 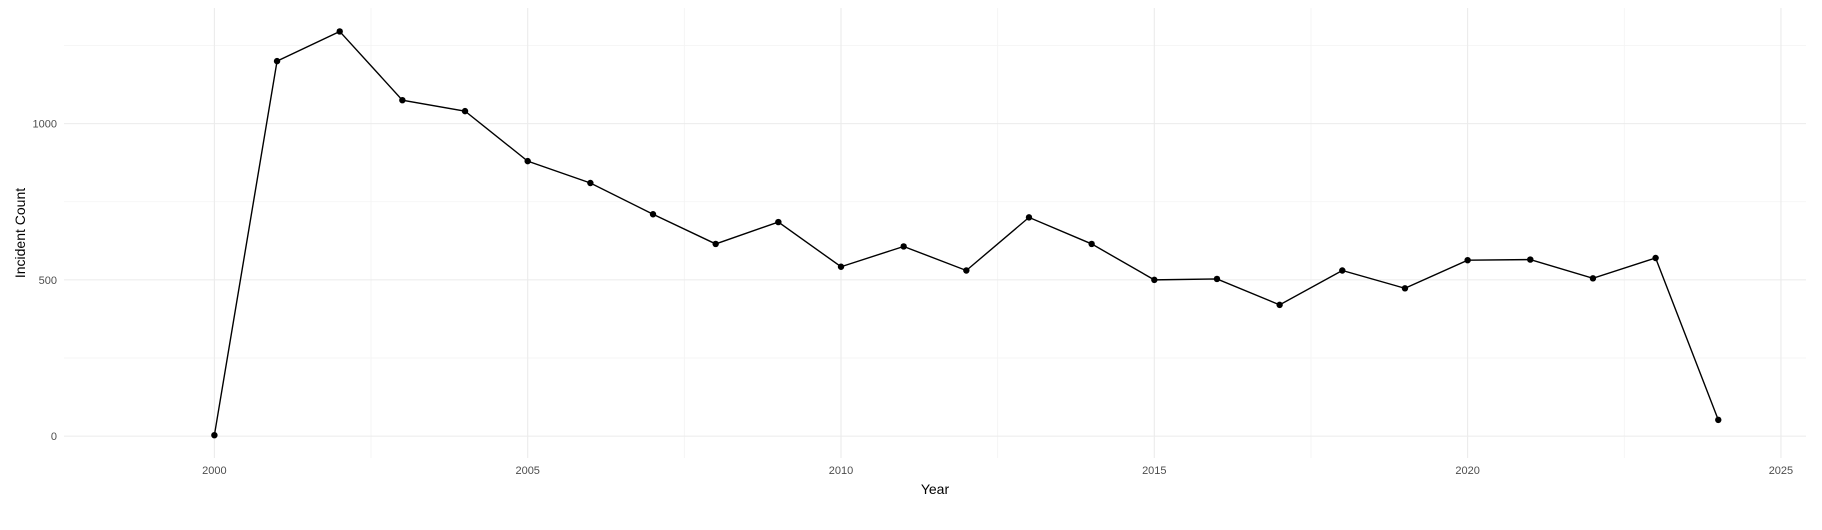 What do you see at coordinates (527, 471) in the screenshot?
I see `x-tick-label: 2005` at bounding box center [527, 471].